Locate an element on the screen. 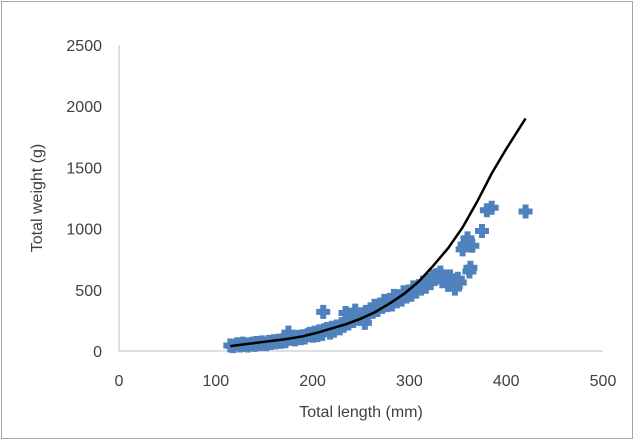  y-tick-label: 500 is located at coordinates (88, 291).